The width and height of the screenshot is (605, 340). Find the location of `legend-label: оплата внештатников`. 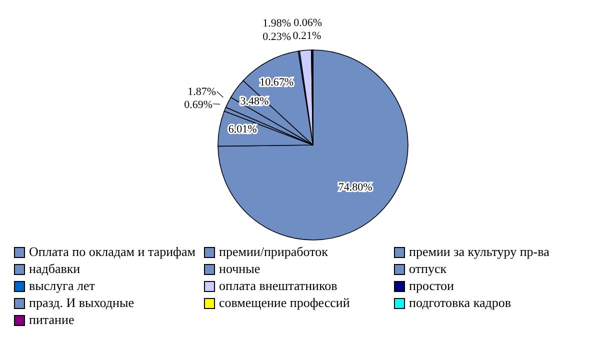

legend-label: оплата внештатников is located at coordinates (278, 286).